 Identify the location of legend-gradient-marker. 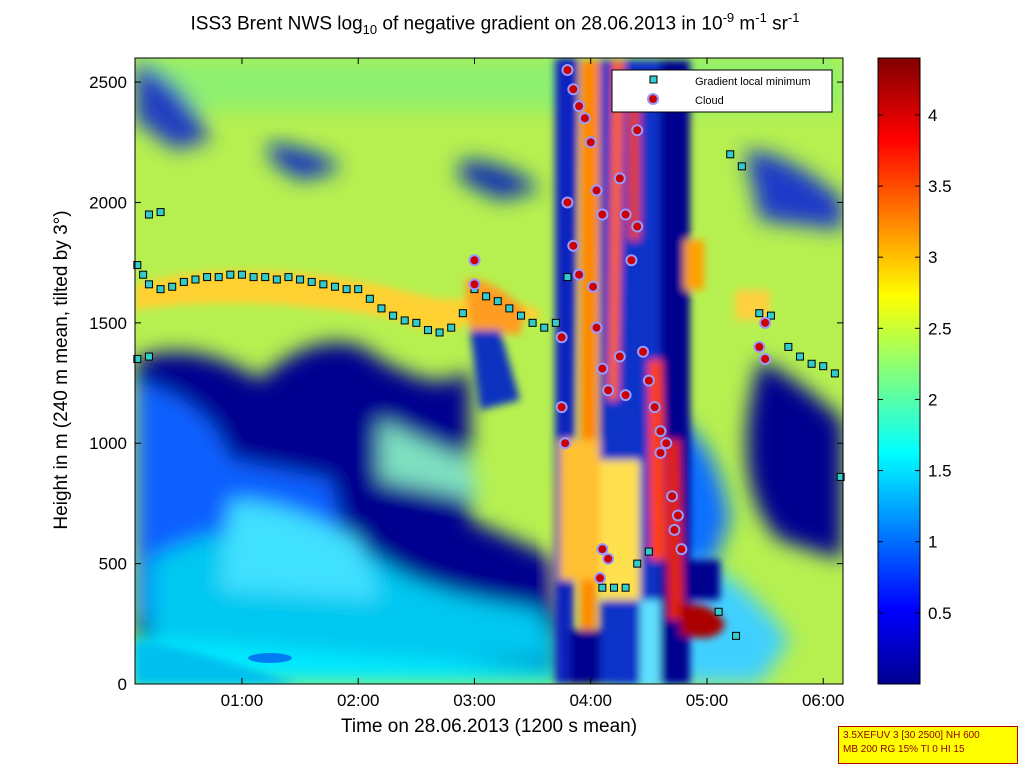
(653, 79).